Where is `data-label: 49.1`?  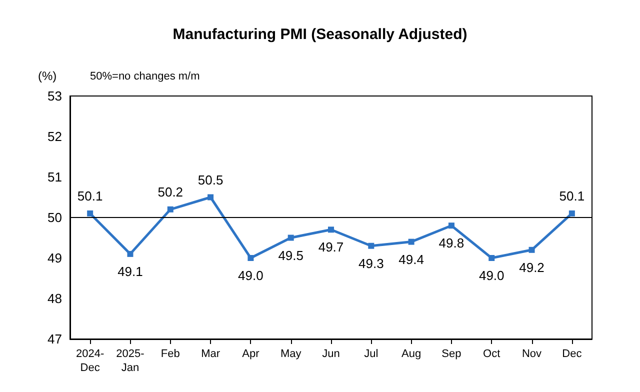
data-label: 49.1 is located at coordinates (130, 271).